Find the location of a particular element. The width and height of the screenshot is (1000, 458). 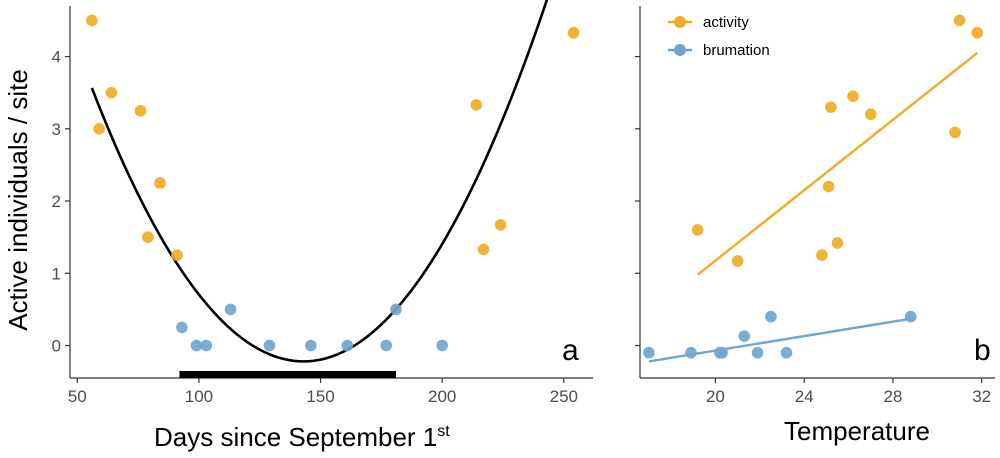

panel-b-label: b is located at coordinates (982, 350).